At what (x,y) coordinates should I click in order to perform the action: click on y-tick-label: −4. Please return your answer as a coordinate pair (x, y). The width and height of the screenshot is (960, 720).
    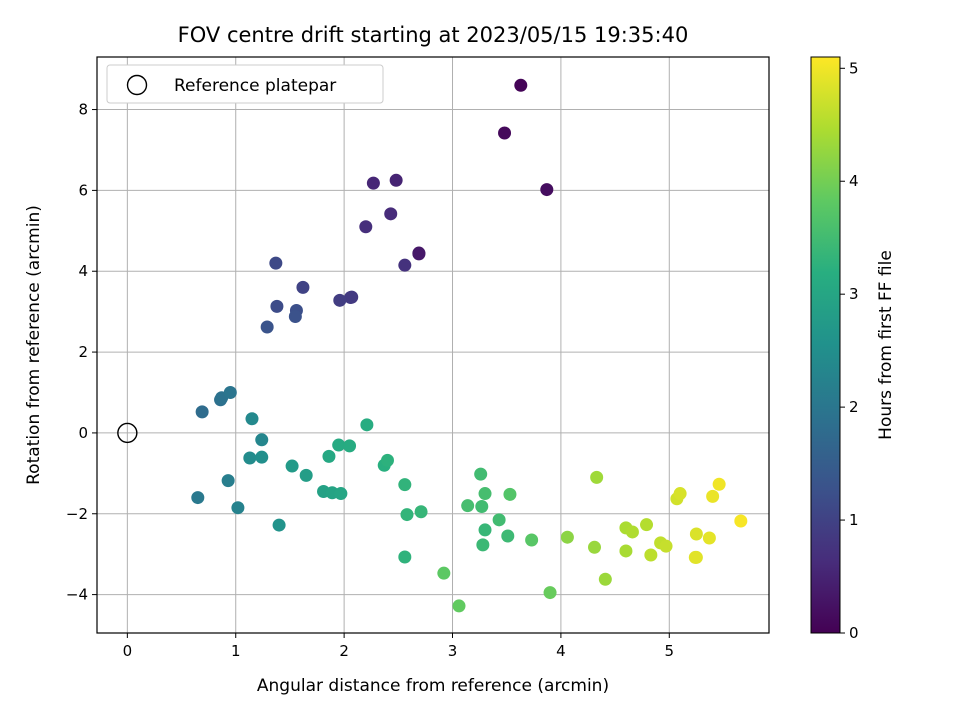
    Looking at the image, I should click on (77, 595).